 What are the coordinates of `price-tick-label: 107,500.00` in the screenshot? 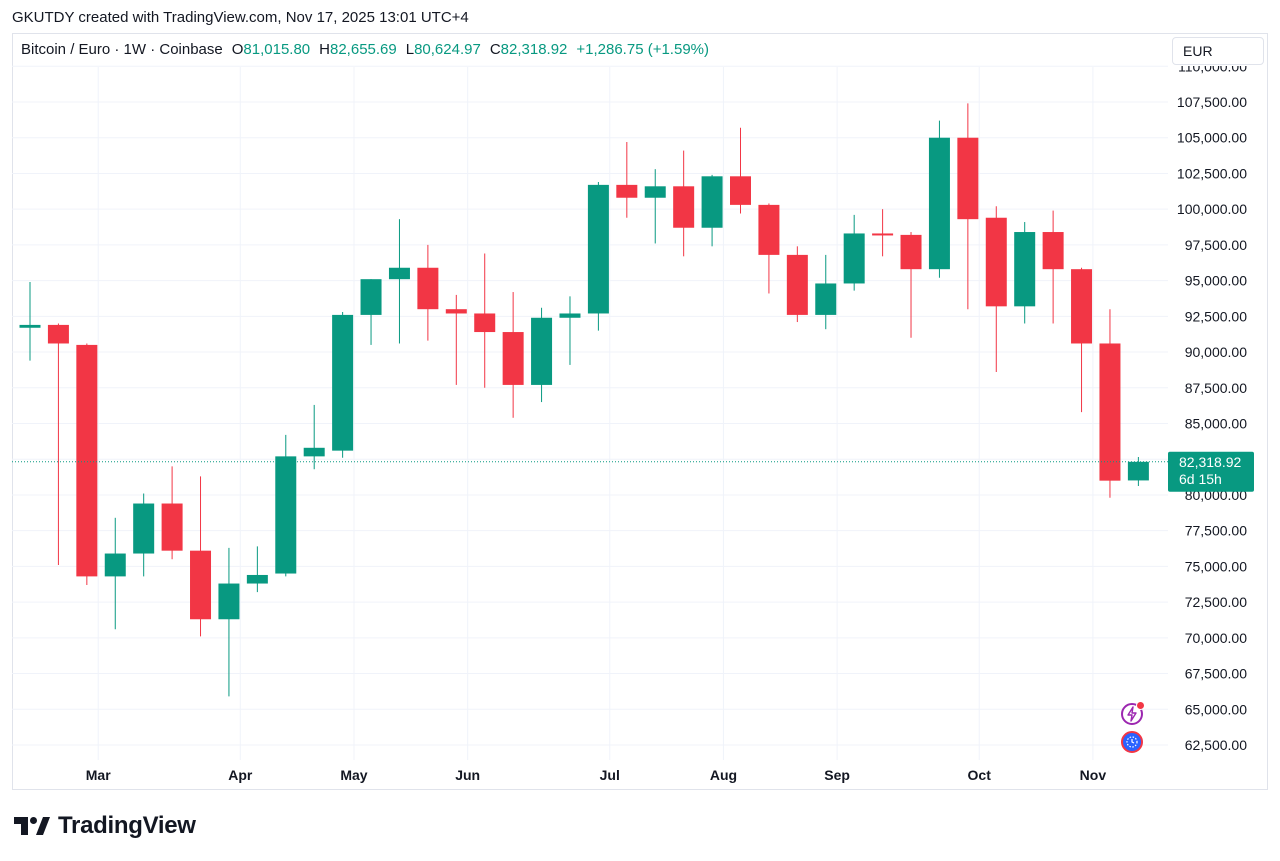 It's located at (1212, 102).